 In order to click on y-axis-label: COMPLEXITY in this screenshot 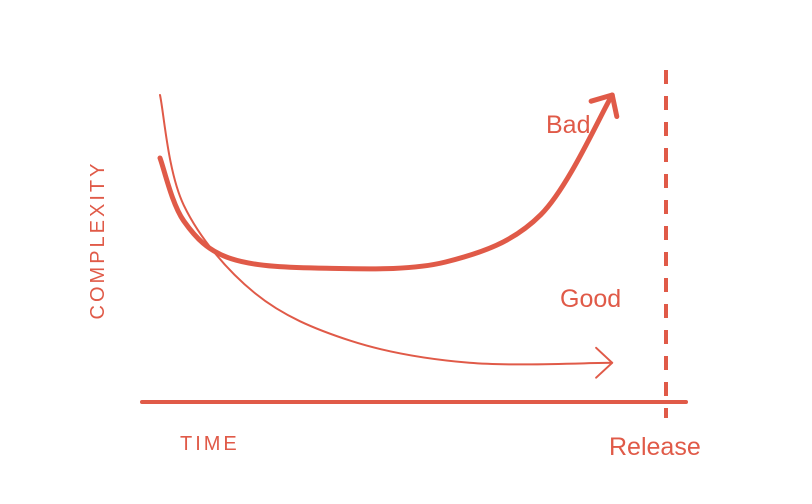, I will do `click(98, 240)`.